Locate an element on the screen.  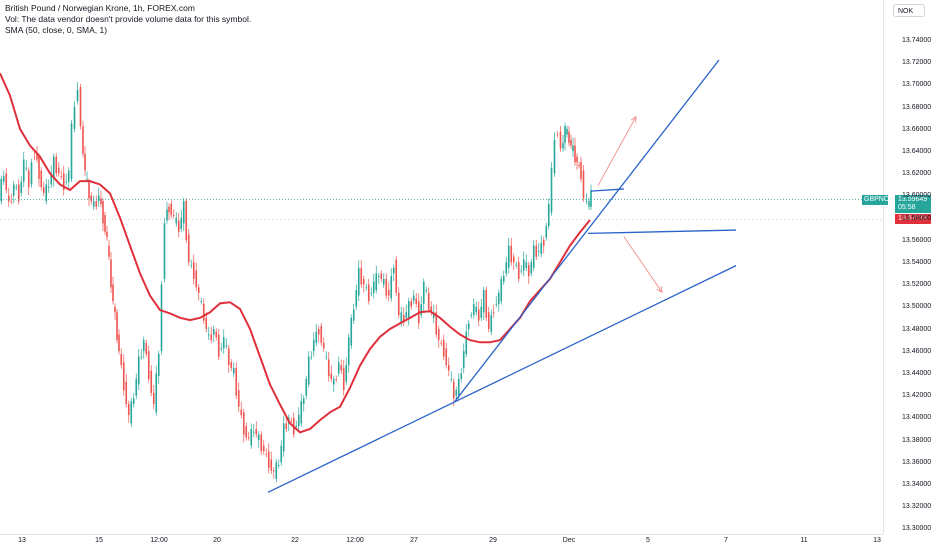
time-axis-label: 27 is located at coordinates (414, 540).